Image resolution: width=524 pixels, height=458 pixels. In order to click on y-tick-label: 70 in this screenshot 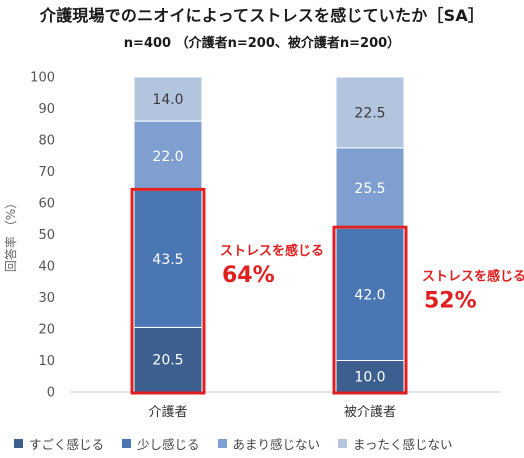, I will do `click(46, 172)`.